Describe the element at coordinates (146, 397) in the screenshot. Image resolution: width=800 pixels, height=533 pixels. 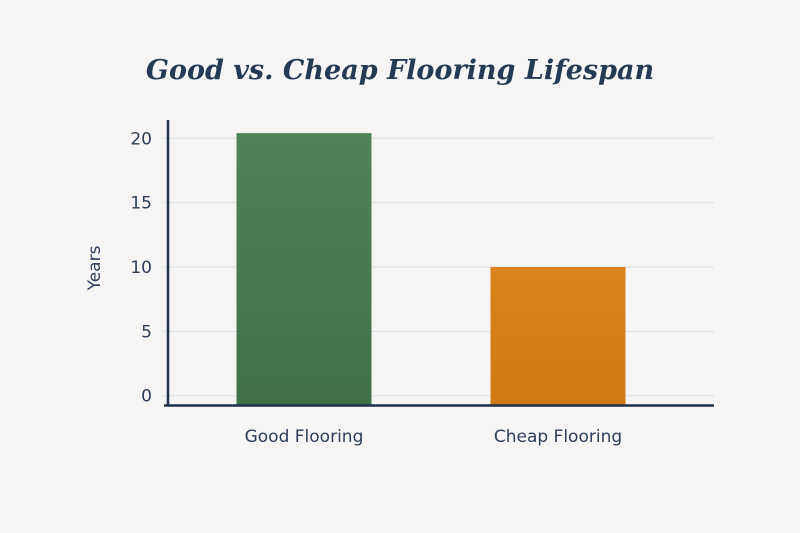
I see `y-tick-label: 0` at that location.